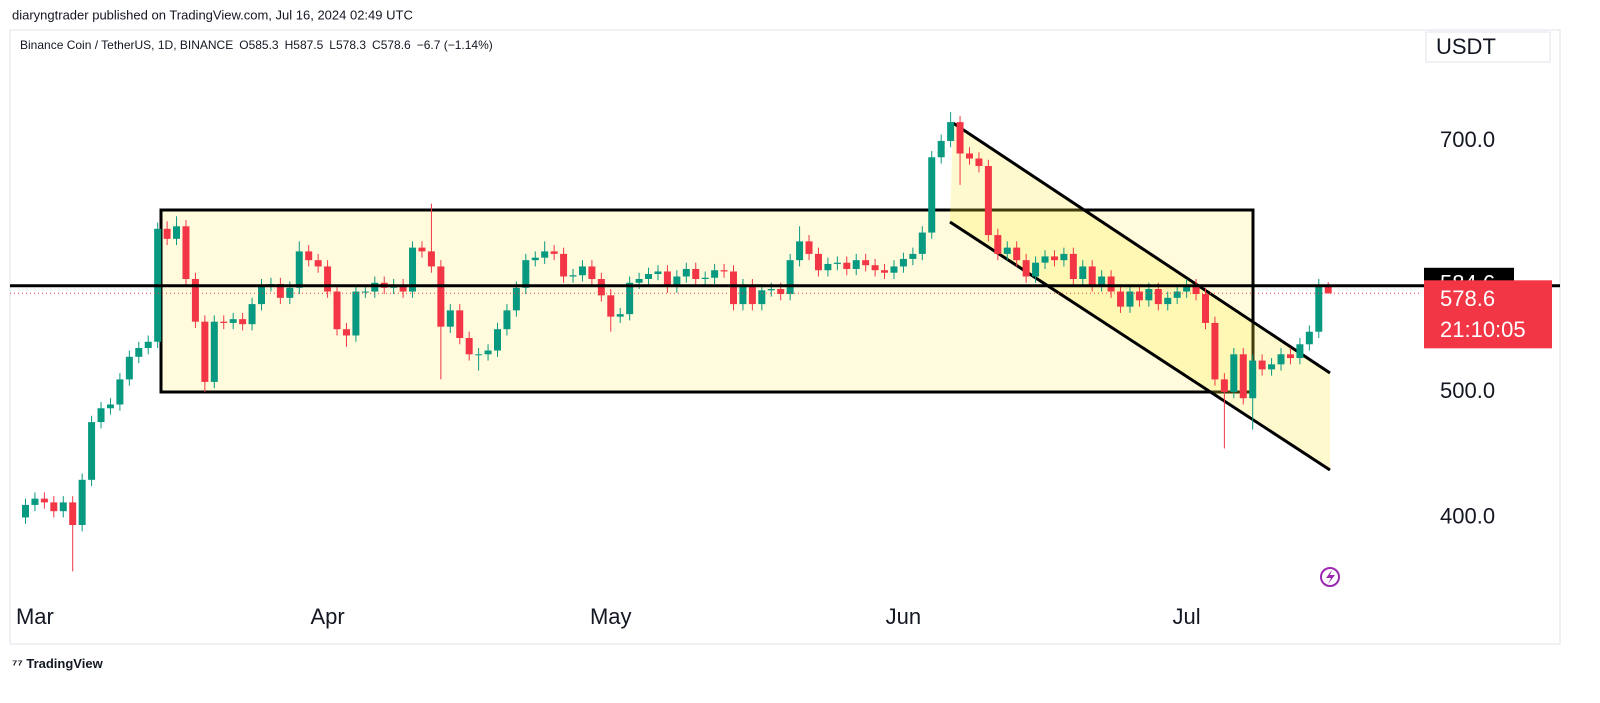 The width and height of the screenshot is (1600, 703). What do you see at coordinates (332, 45) in the screenshot?
I see `l-label: L` at bounding box center [332, 45].